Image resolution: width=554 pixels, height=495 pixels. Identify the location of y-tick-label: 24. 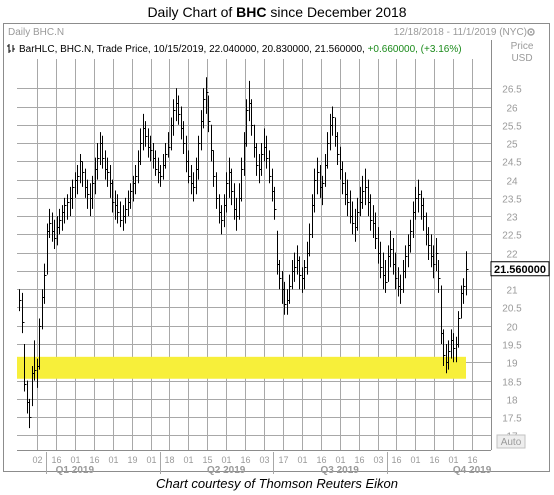
(512, 182).